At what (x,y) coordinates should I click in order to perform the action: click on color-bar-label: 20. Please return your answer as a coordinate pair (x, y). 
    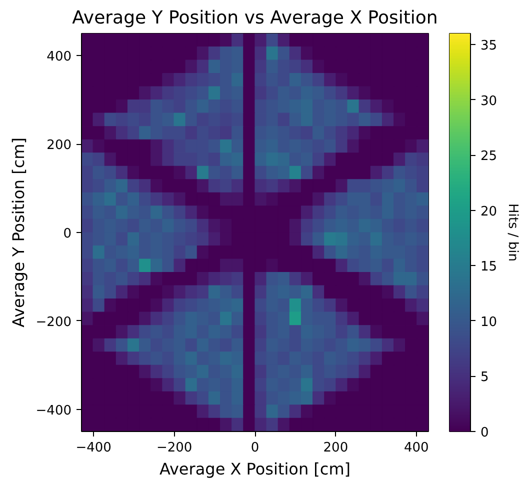
    Looking at the image, I should click on (489, 212).